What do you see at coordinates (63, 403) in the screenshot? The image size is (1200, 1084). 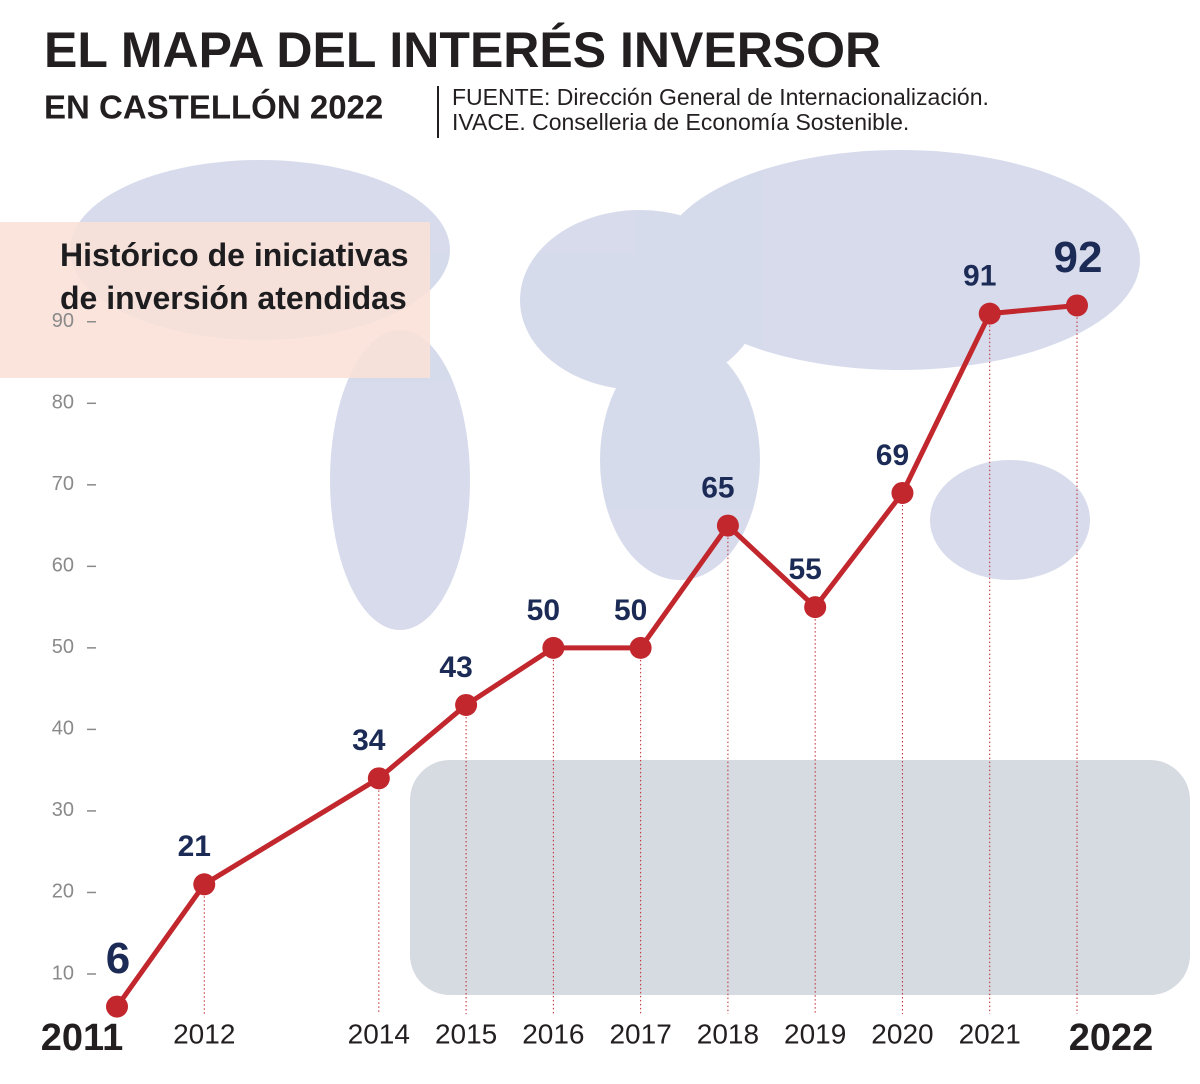 I see `y-tick-label: 80` at bounding box center [63, 403].